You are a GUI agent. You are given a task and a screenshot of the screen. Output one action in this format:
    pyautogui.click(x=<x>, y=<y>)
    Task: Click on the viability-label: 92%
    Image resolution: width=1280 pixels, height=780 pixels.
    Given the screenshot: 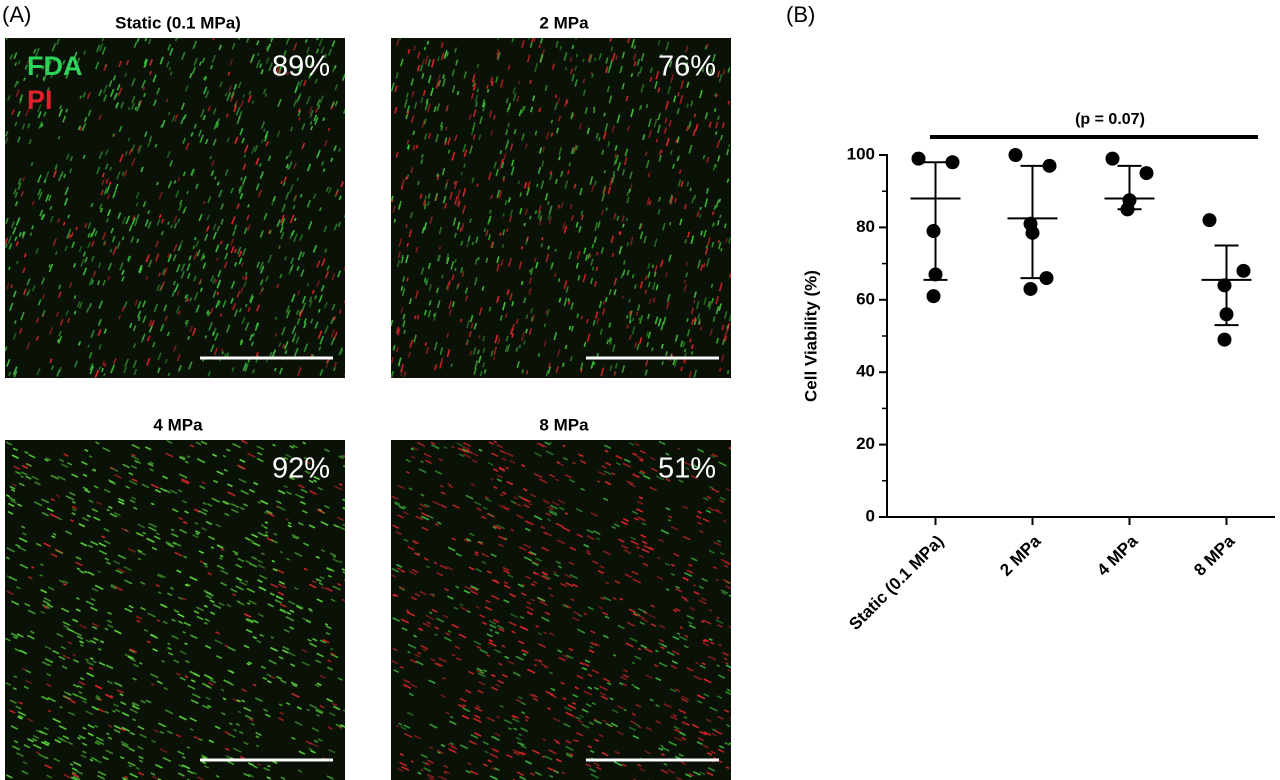 What is the action you would take?
    pyautogui.click(x=301, y=469)
    